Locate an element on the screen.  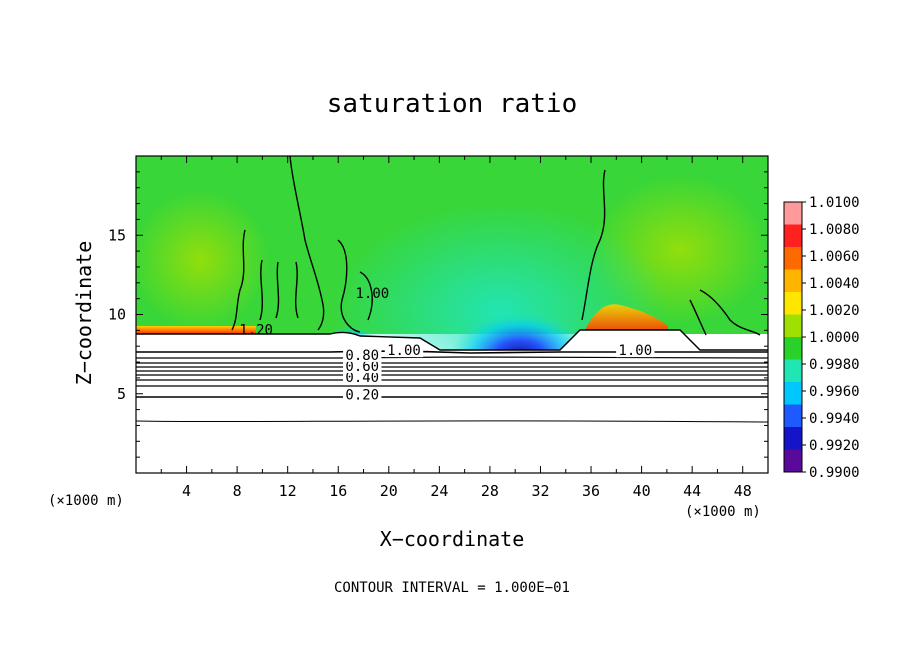
colorbar-label: 1.0020 is located at coordinates (834, 311).